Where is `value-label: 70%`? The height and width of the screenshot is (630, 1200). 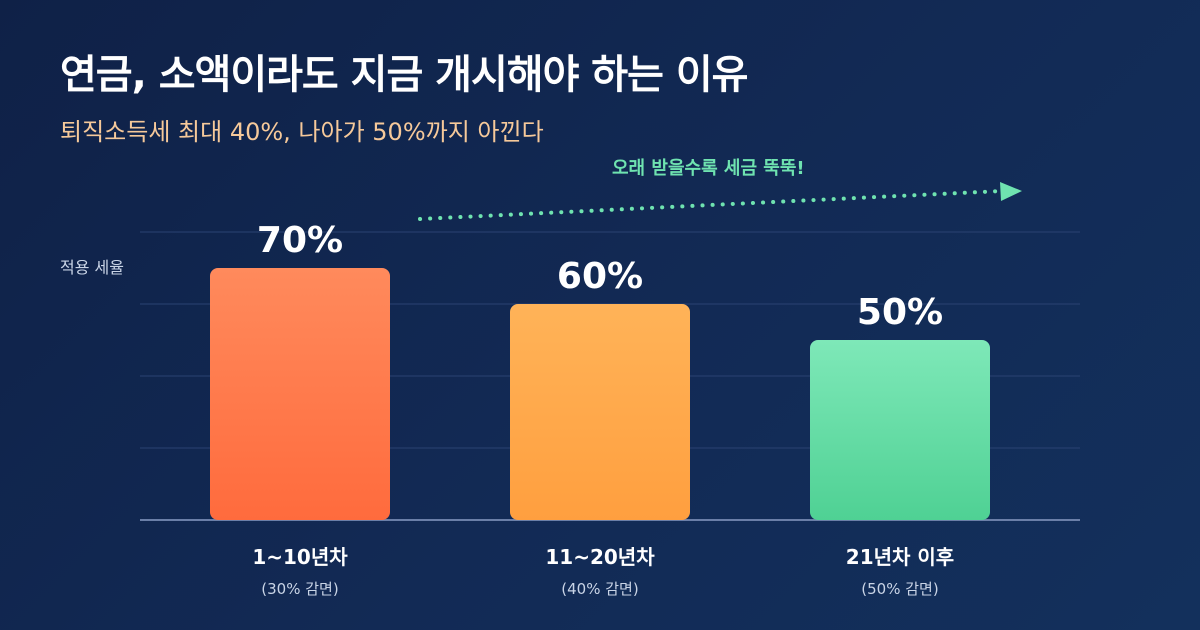
value-label: 70% is located at coordinates (300, 240).